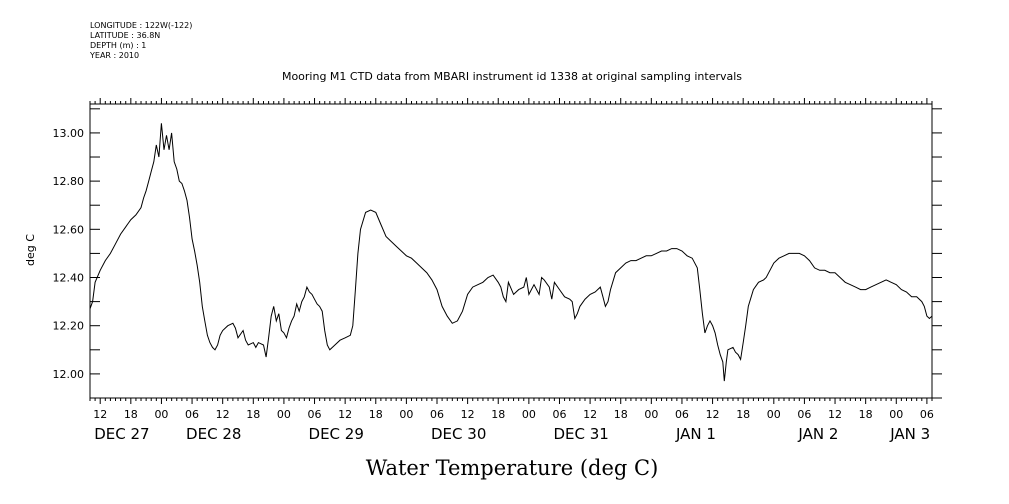  I want to click on y-tick-label: 13.00, so click(69, 133).